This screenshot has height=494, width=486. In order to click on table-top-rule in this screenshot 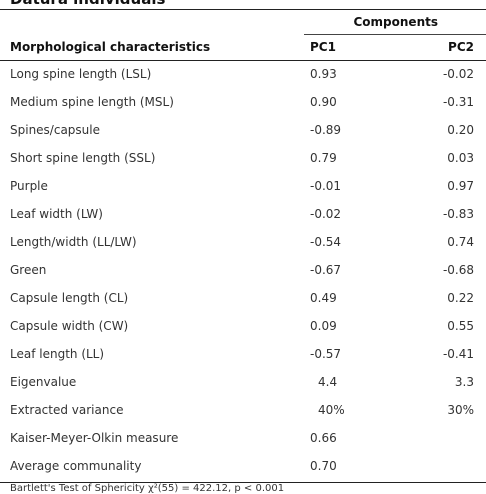, I will do `click(243, 9)`.